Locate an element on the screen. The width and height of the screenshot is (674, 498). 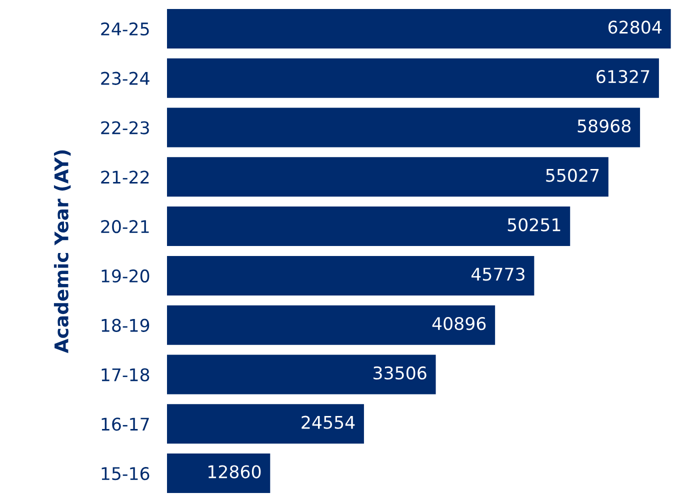
y-axis-title: Academic Year (AY) is located at coordinates (62, 252).